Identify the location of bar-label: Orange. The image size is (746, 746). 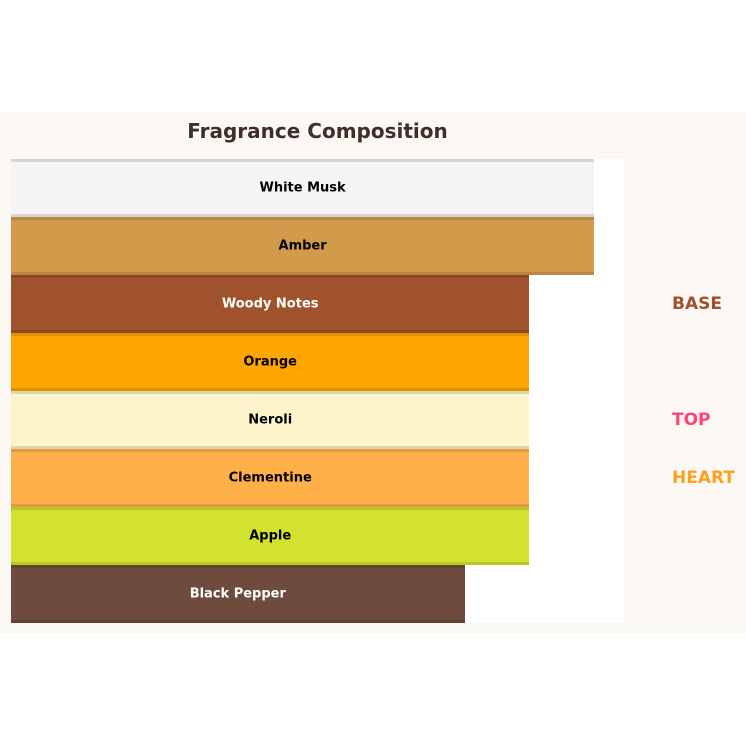
(270, 362).